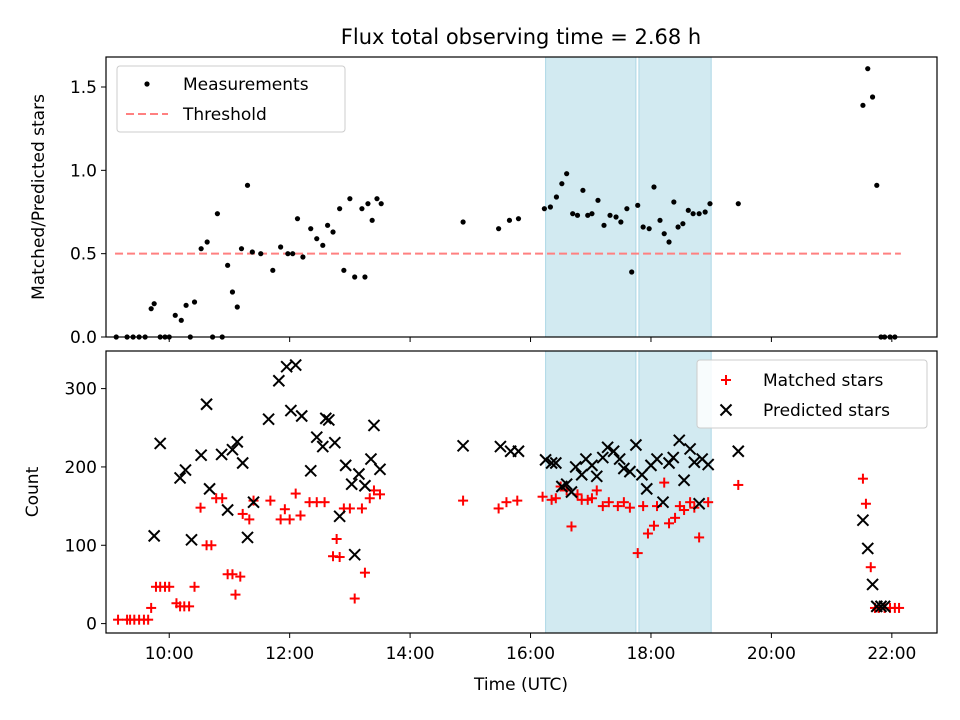  What do you see at coordinates (81, 390) in the screenshot?
I see `y-tick-label: 300` at bounding box center [81, 390].